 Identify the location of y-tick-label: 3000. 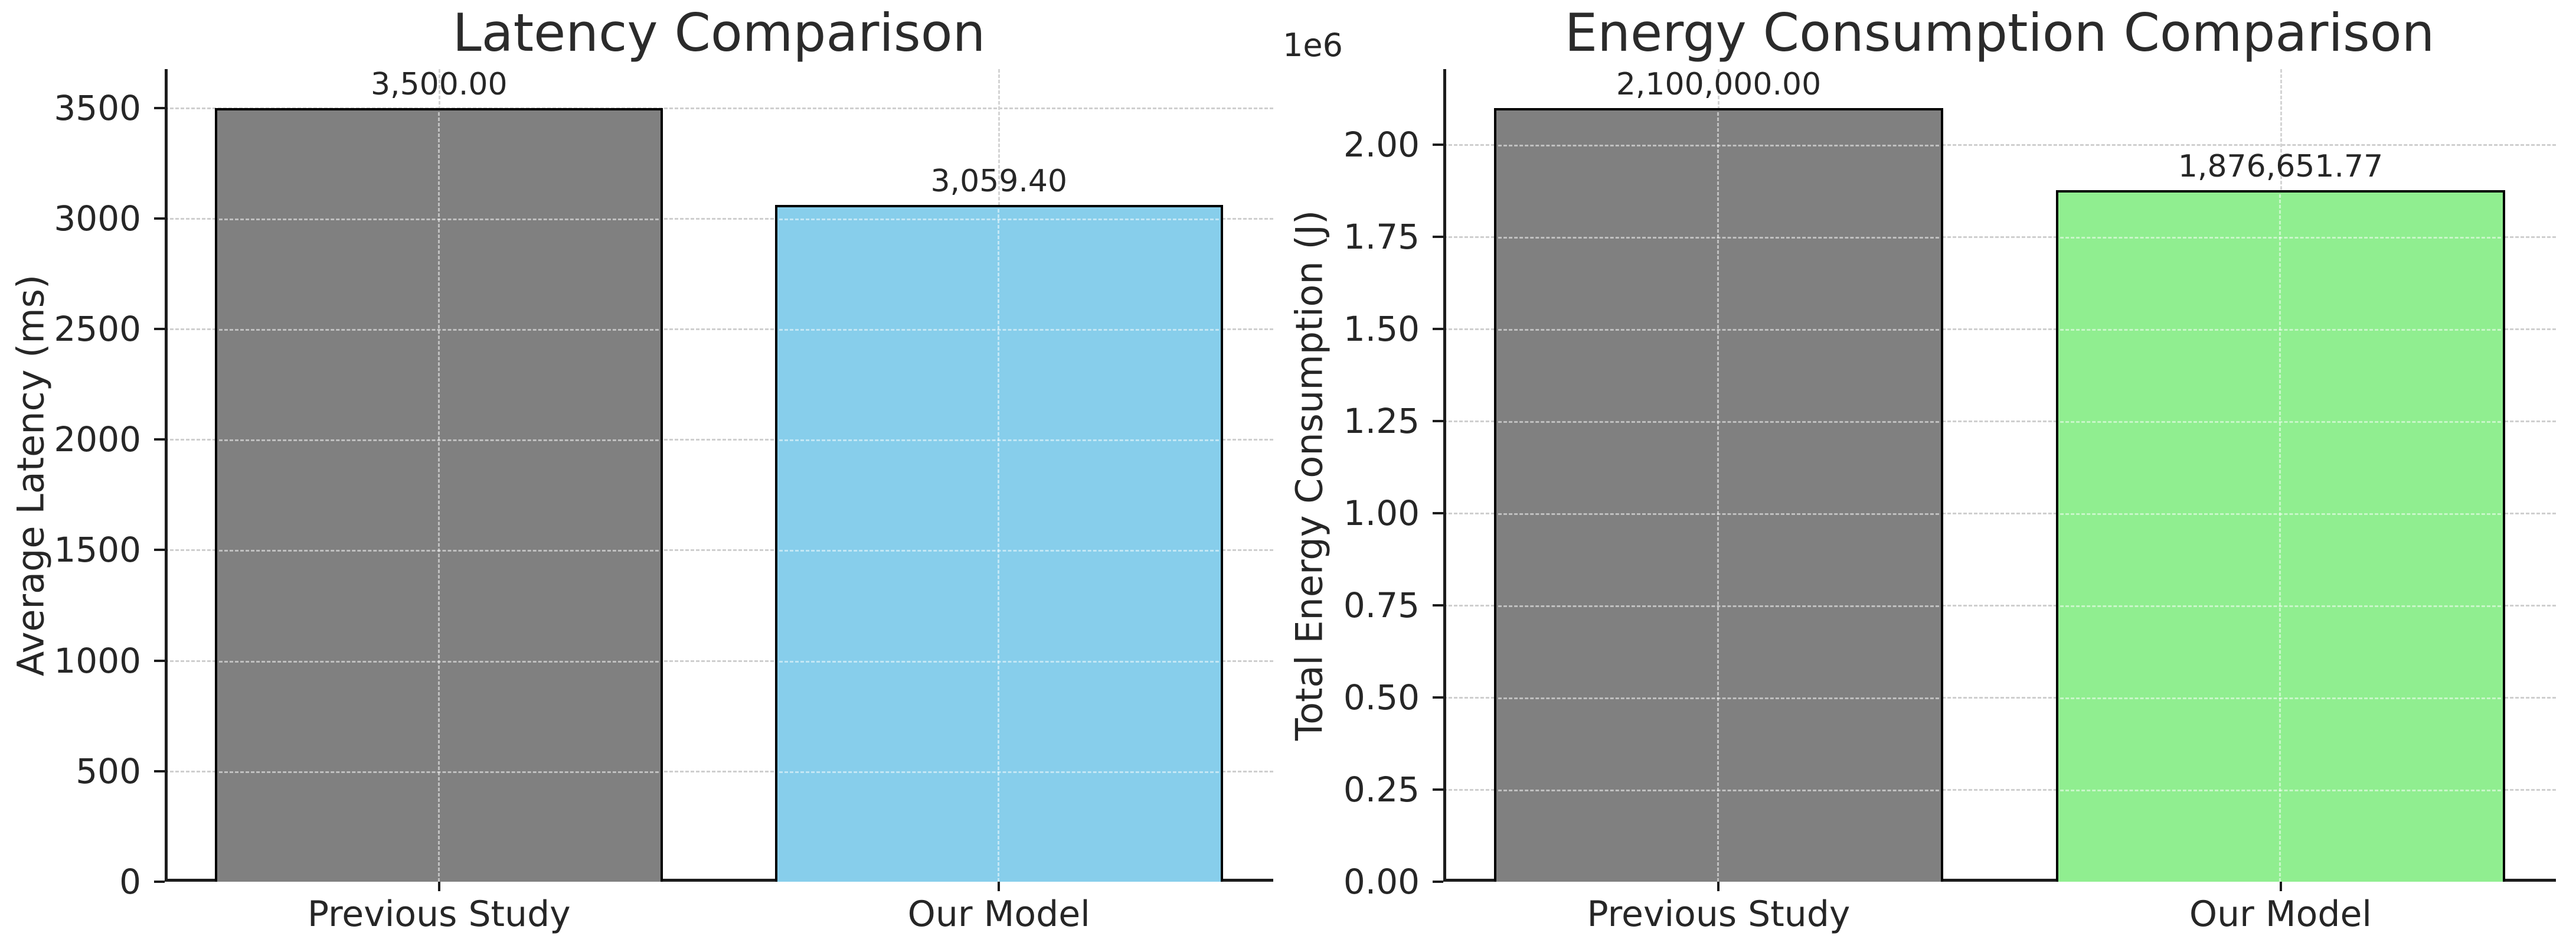
(97, 218).